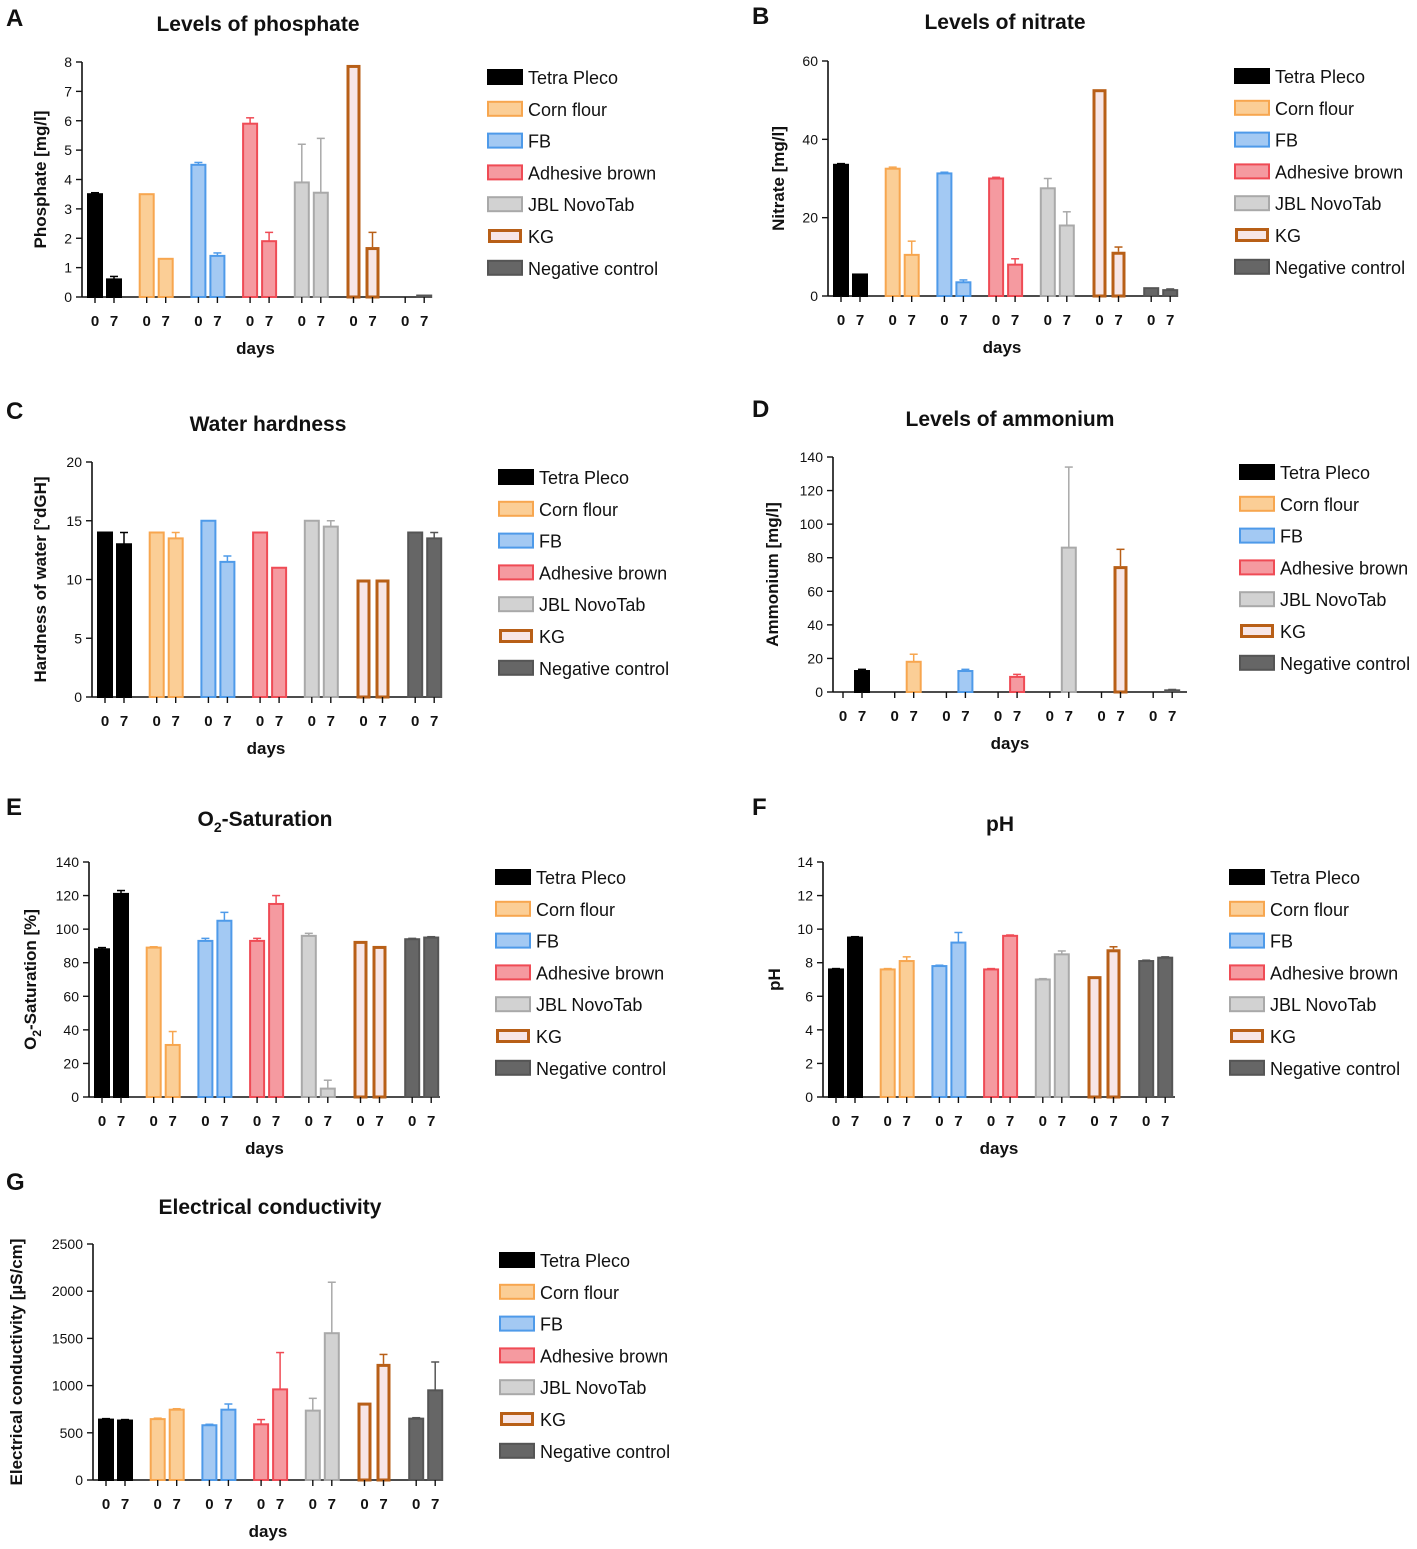  What do you see at coordinates (812, 457) in the screenshot?
I see `y-tick-label: 140` at bounding box center [812, 457].